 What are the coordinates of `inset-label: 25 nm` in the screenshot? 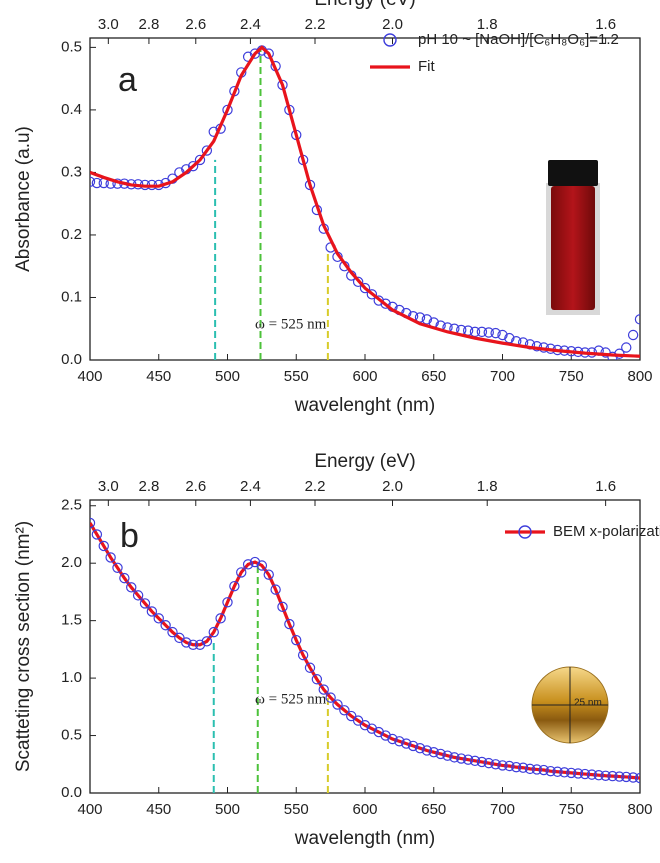 It's located at (588, 703).